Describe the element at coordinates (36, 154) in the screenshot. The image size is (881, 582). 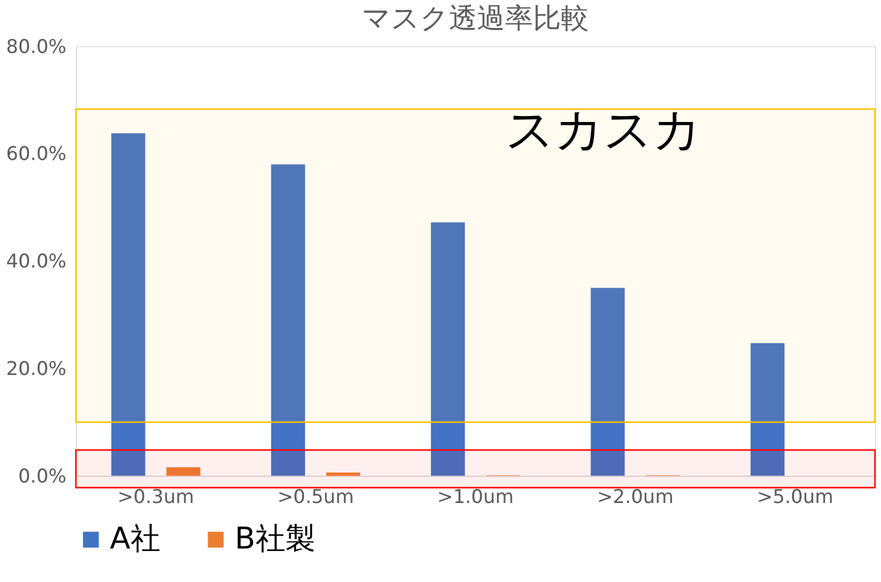
I see `y-tick-label: 60.0%` at that location.